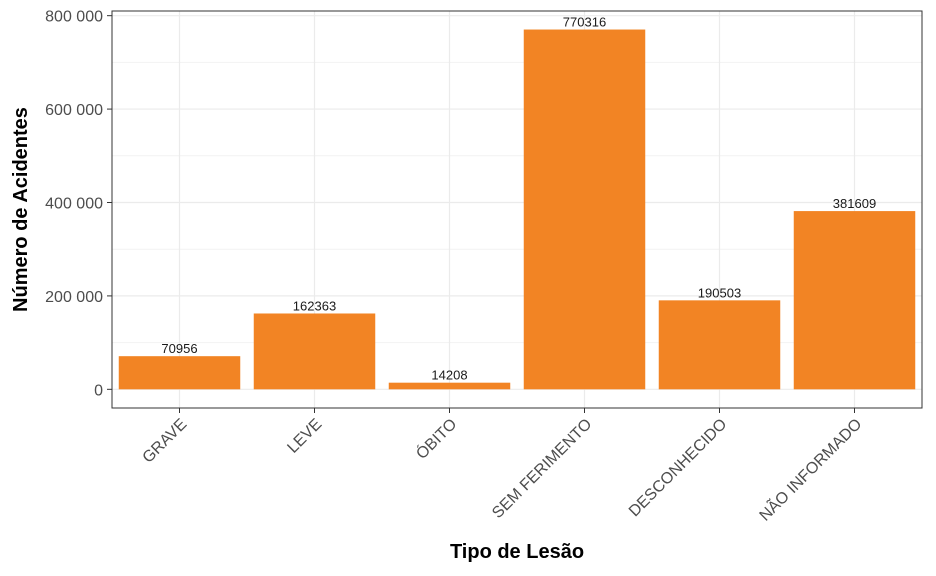 The width and height of the screenshot is (936, 576). I want to click on y-tick-label: 400 000, so click(74, 203).